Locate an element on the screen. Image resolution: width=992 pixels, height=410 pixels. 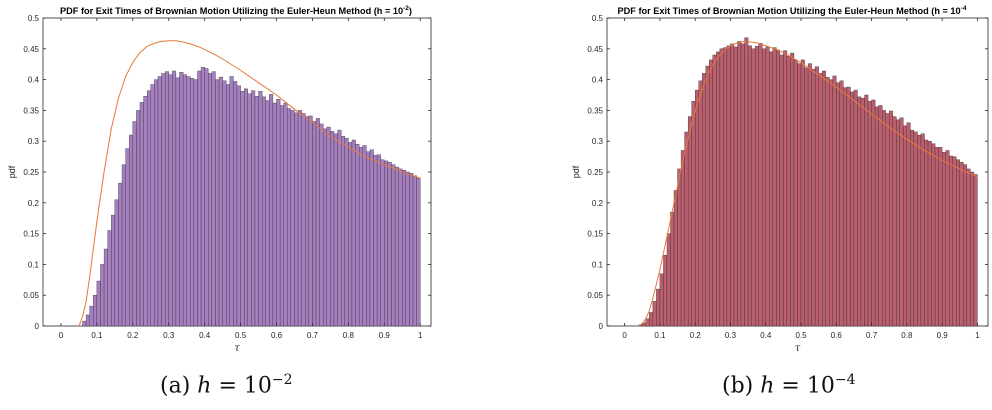
y-axis-label-a: pdf is located at coordinates (12, 171).